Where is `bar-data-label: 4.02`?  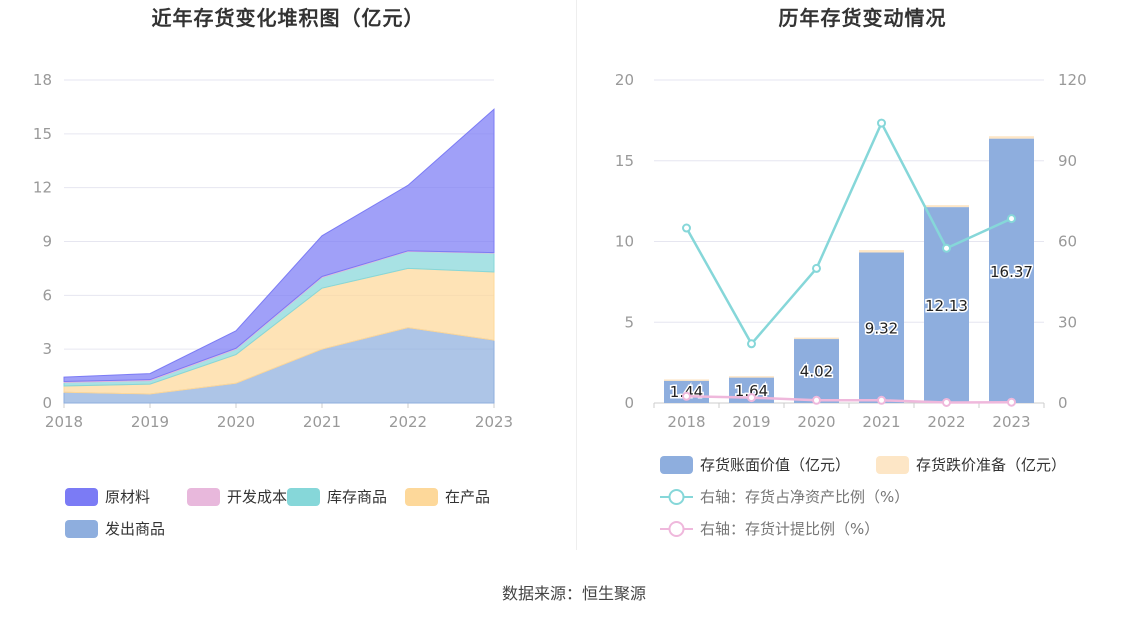 bar-data-label: 4.02 is located at coordinates (816, 372).